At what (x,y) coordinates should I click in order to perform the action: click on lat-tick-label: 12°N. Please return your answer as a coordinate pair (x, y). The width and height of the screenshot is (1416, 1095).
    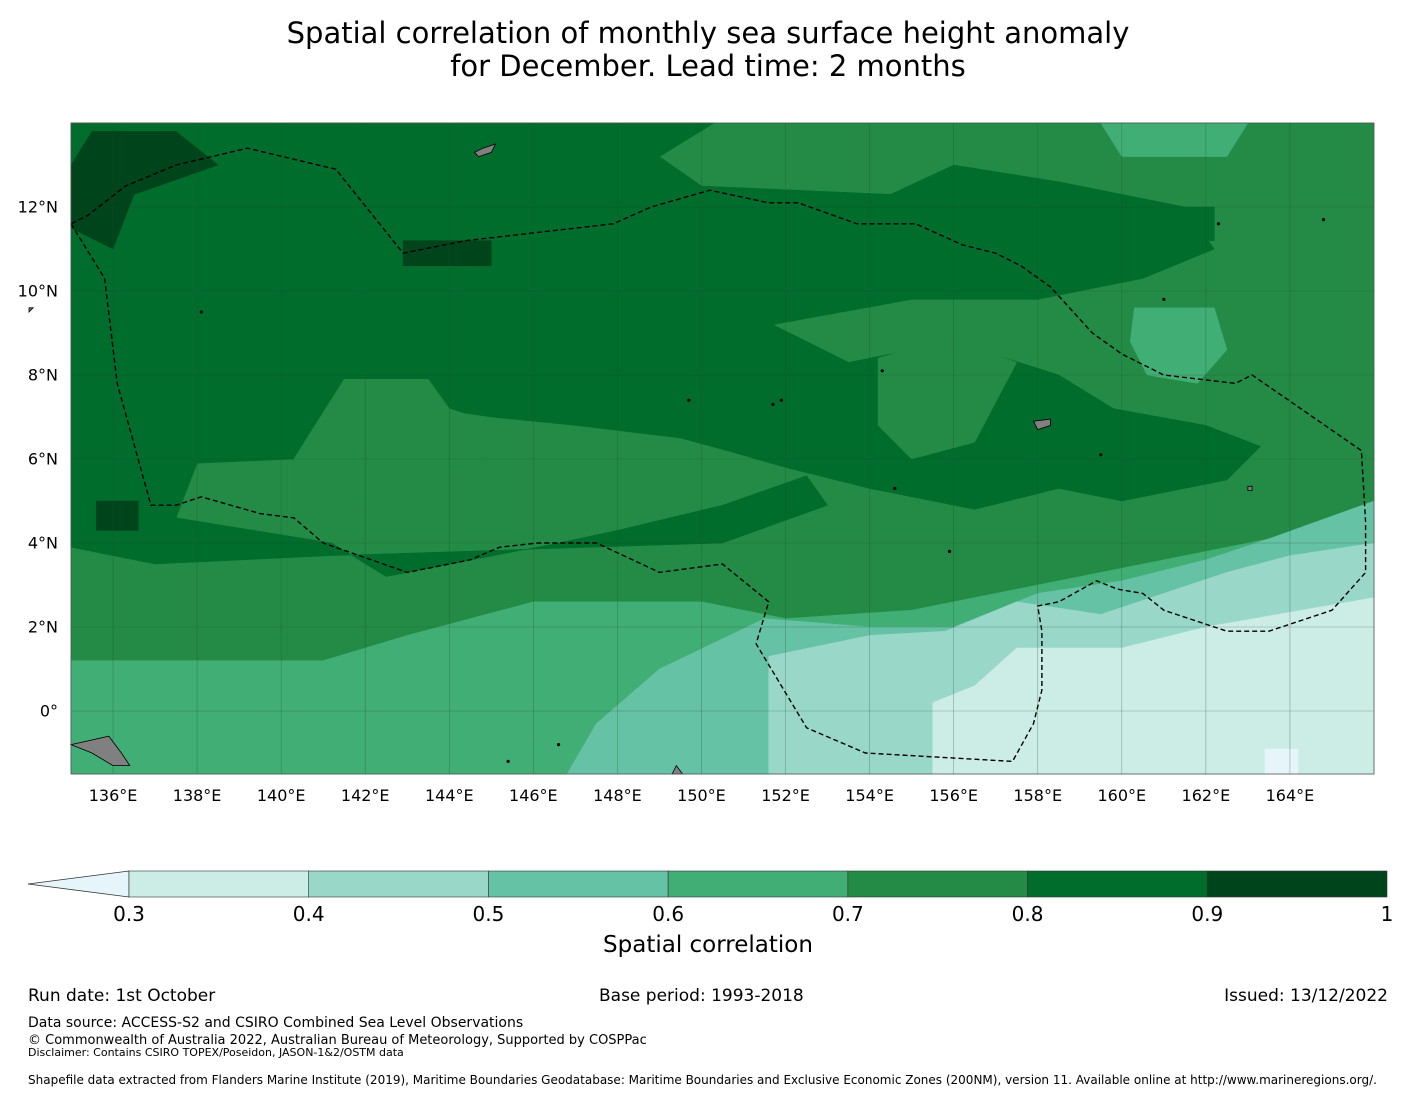
    Looking at the image, I should click on (37, 207).